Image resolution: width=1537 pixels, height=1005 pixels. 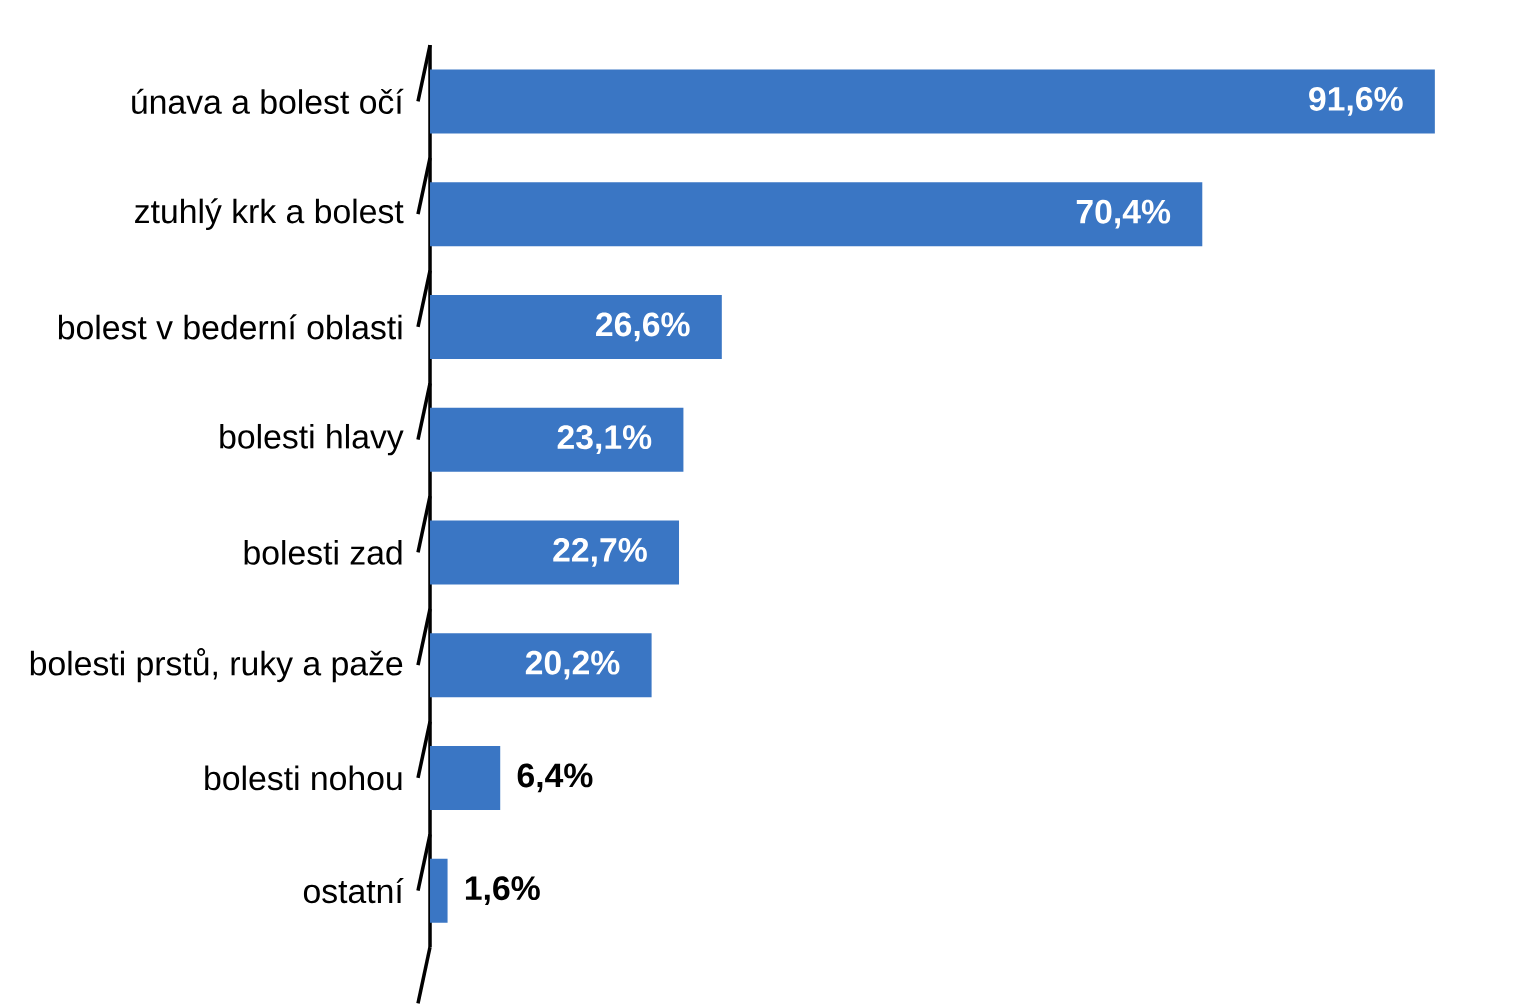 What do you see at coordinates (216, 665) in the screenshot?
I see `y-tick-label: bolesti prstů, ruky a paže` at bounding box center [216, 665].